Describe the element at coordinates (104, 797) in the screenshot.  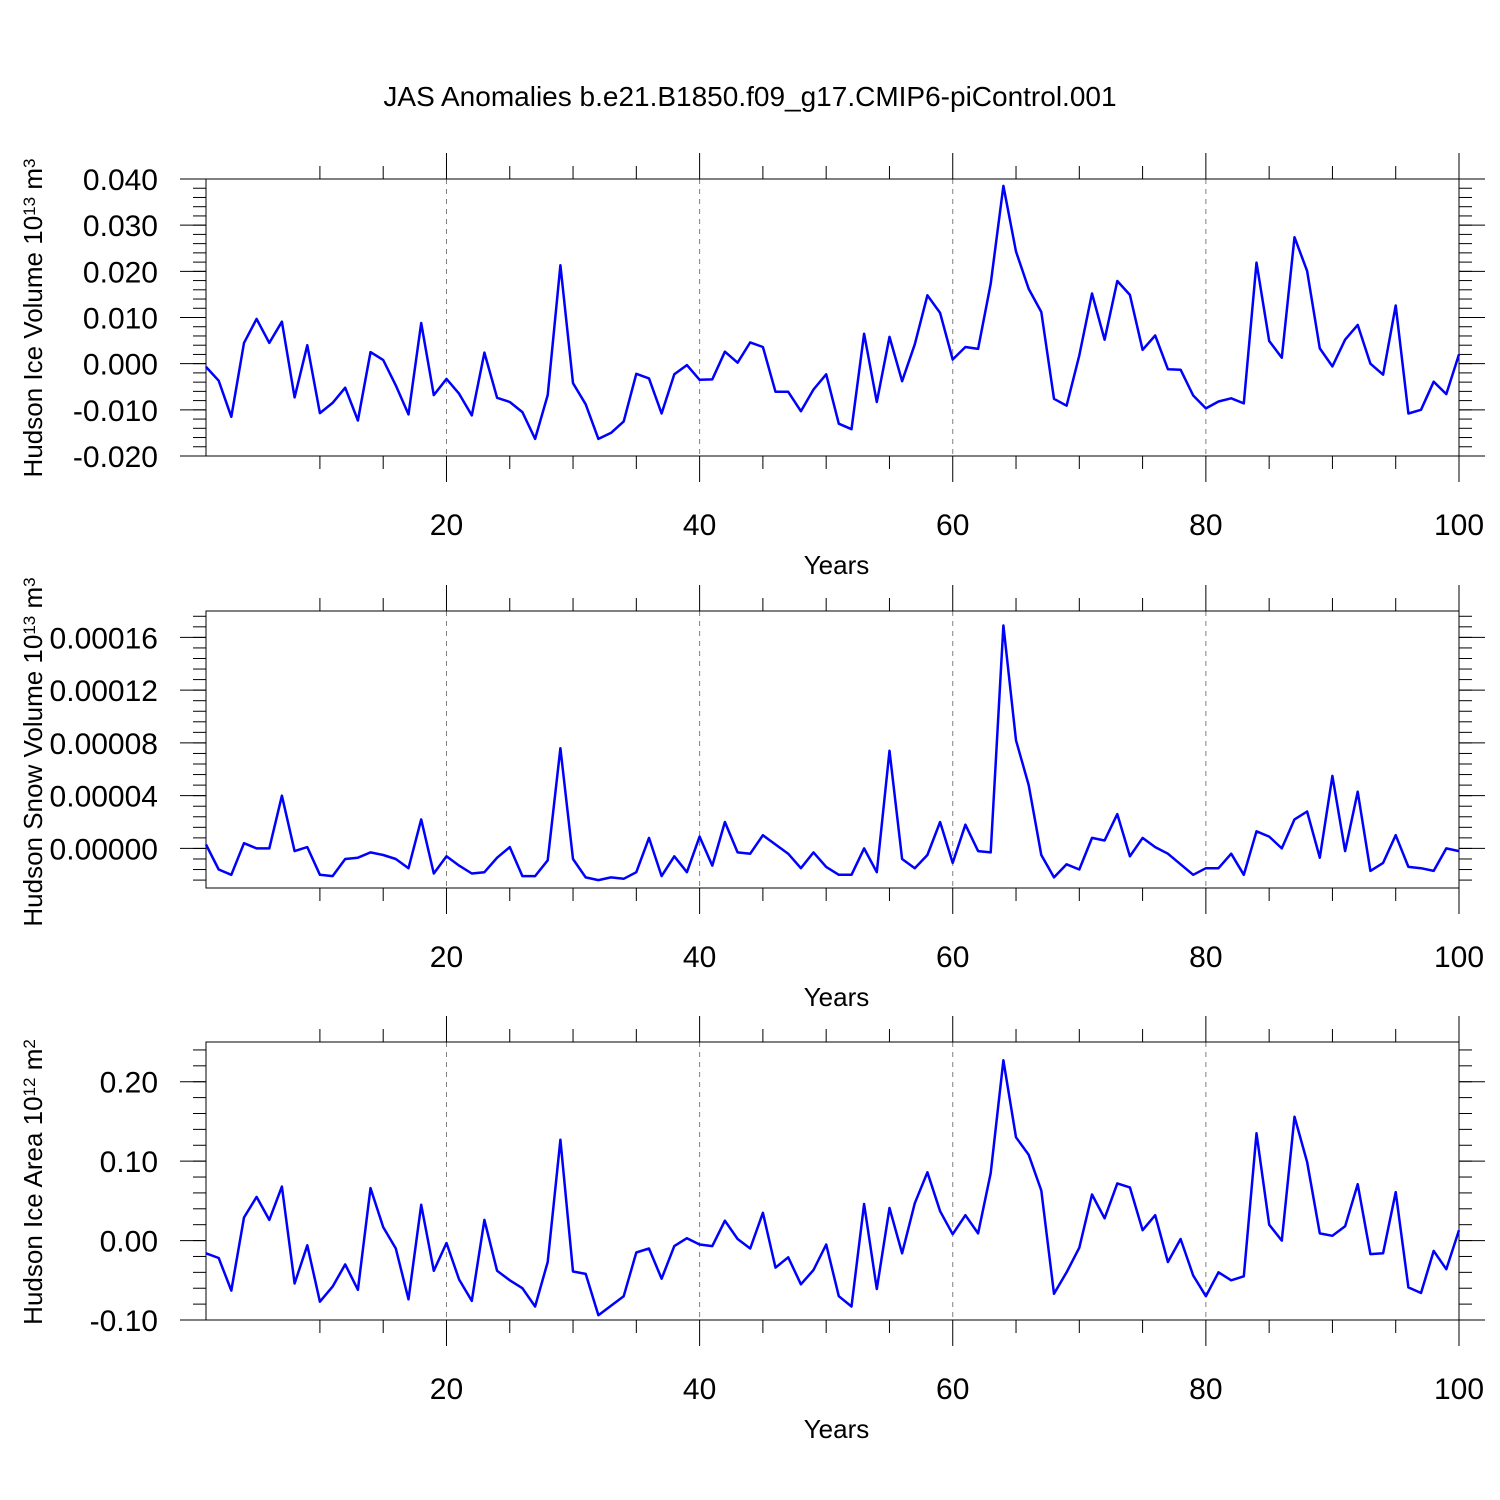
I see `y-tick-label: 0.00004` at that location.